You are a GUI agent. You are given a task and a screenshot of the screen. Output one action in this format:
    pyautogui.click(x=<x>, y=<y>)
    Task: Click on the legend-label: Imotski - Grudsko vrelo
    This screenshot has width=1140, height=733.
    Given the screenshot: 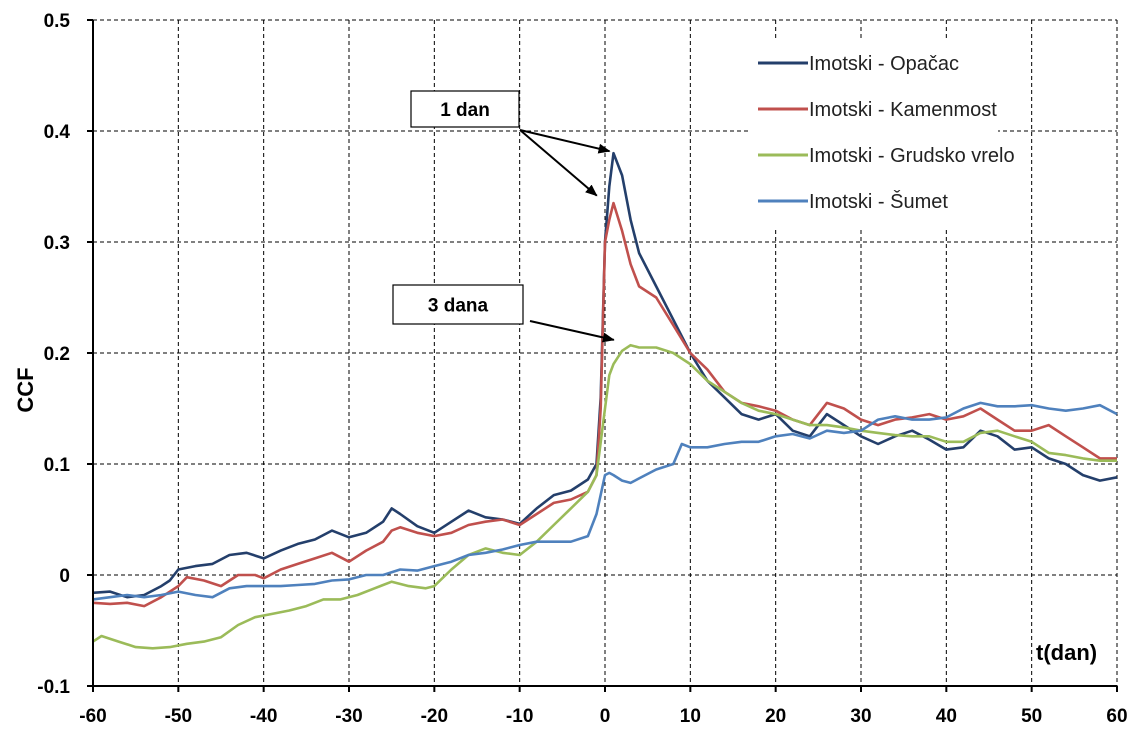 What is the action you would take?
    pyautogui.click(x=912, y=156)
    